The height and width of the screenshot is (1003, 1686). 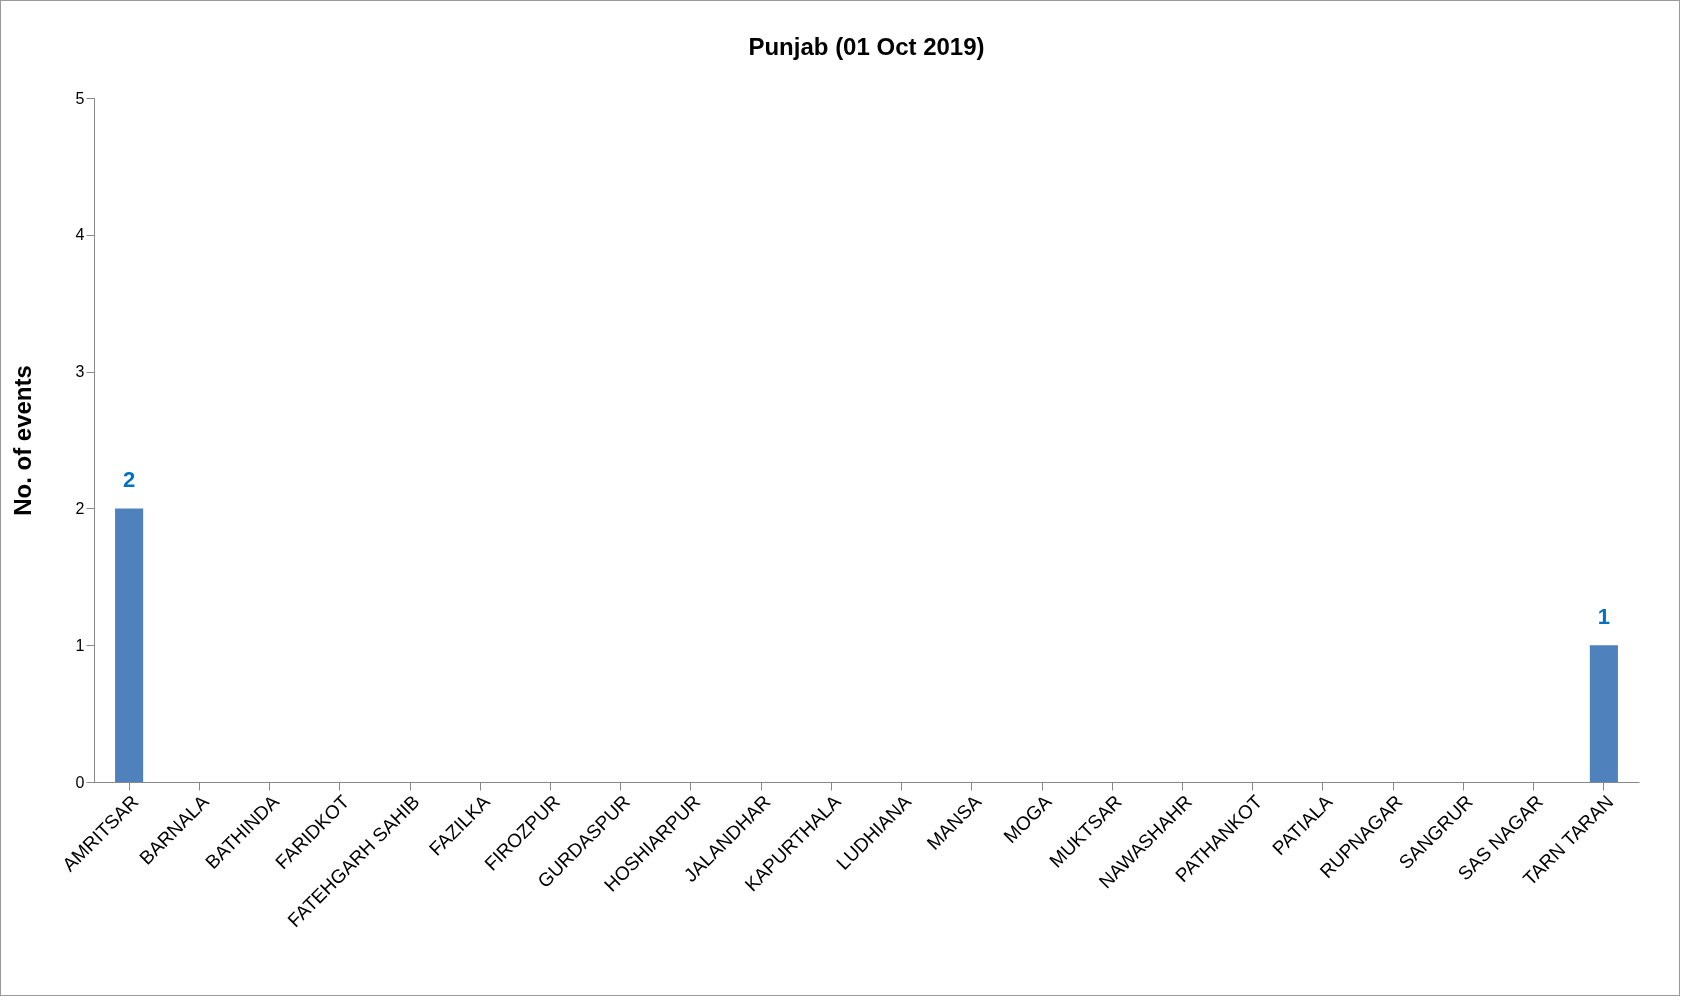 What do you see at coordinates (80, 235) in the screenshot?
I see `y-tick-label: 4` at bounding box center [80, 235].